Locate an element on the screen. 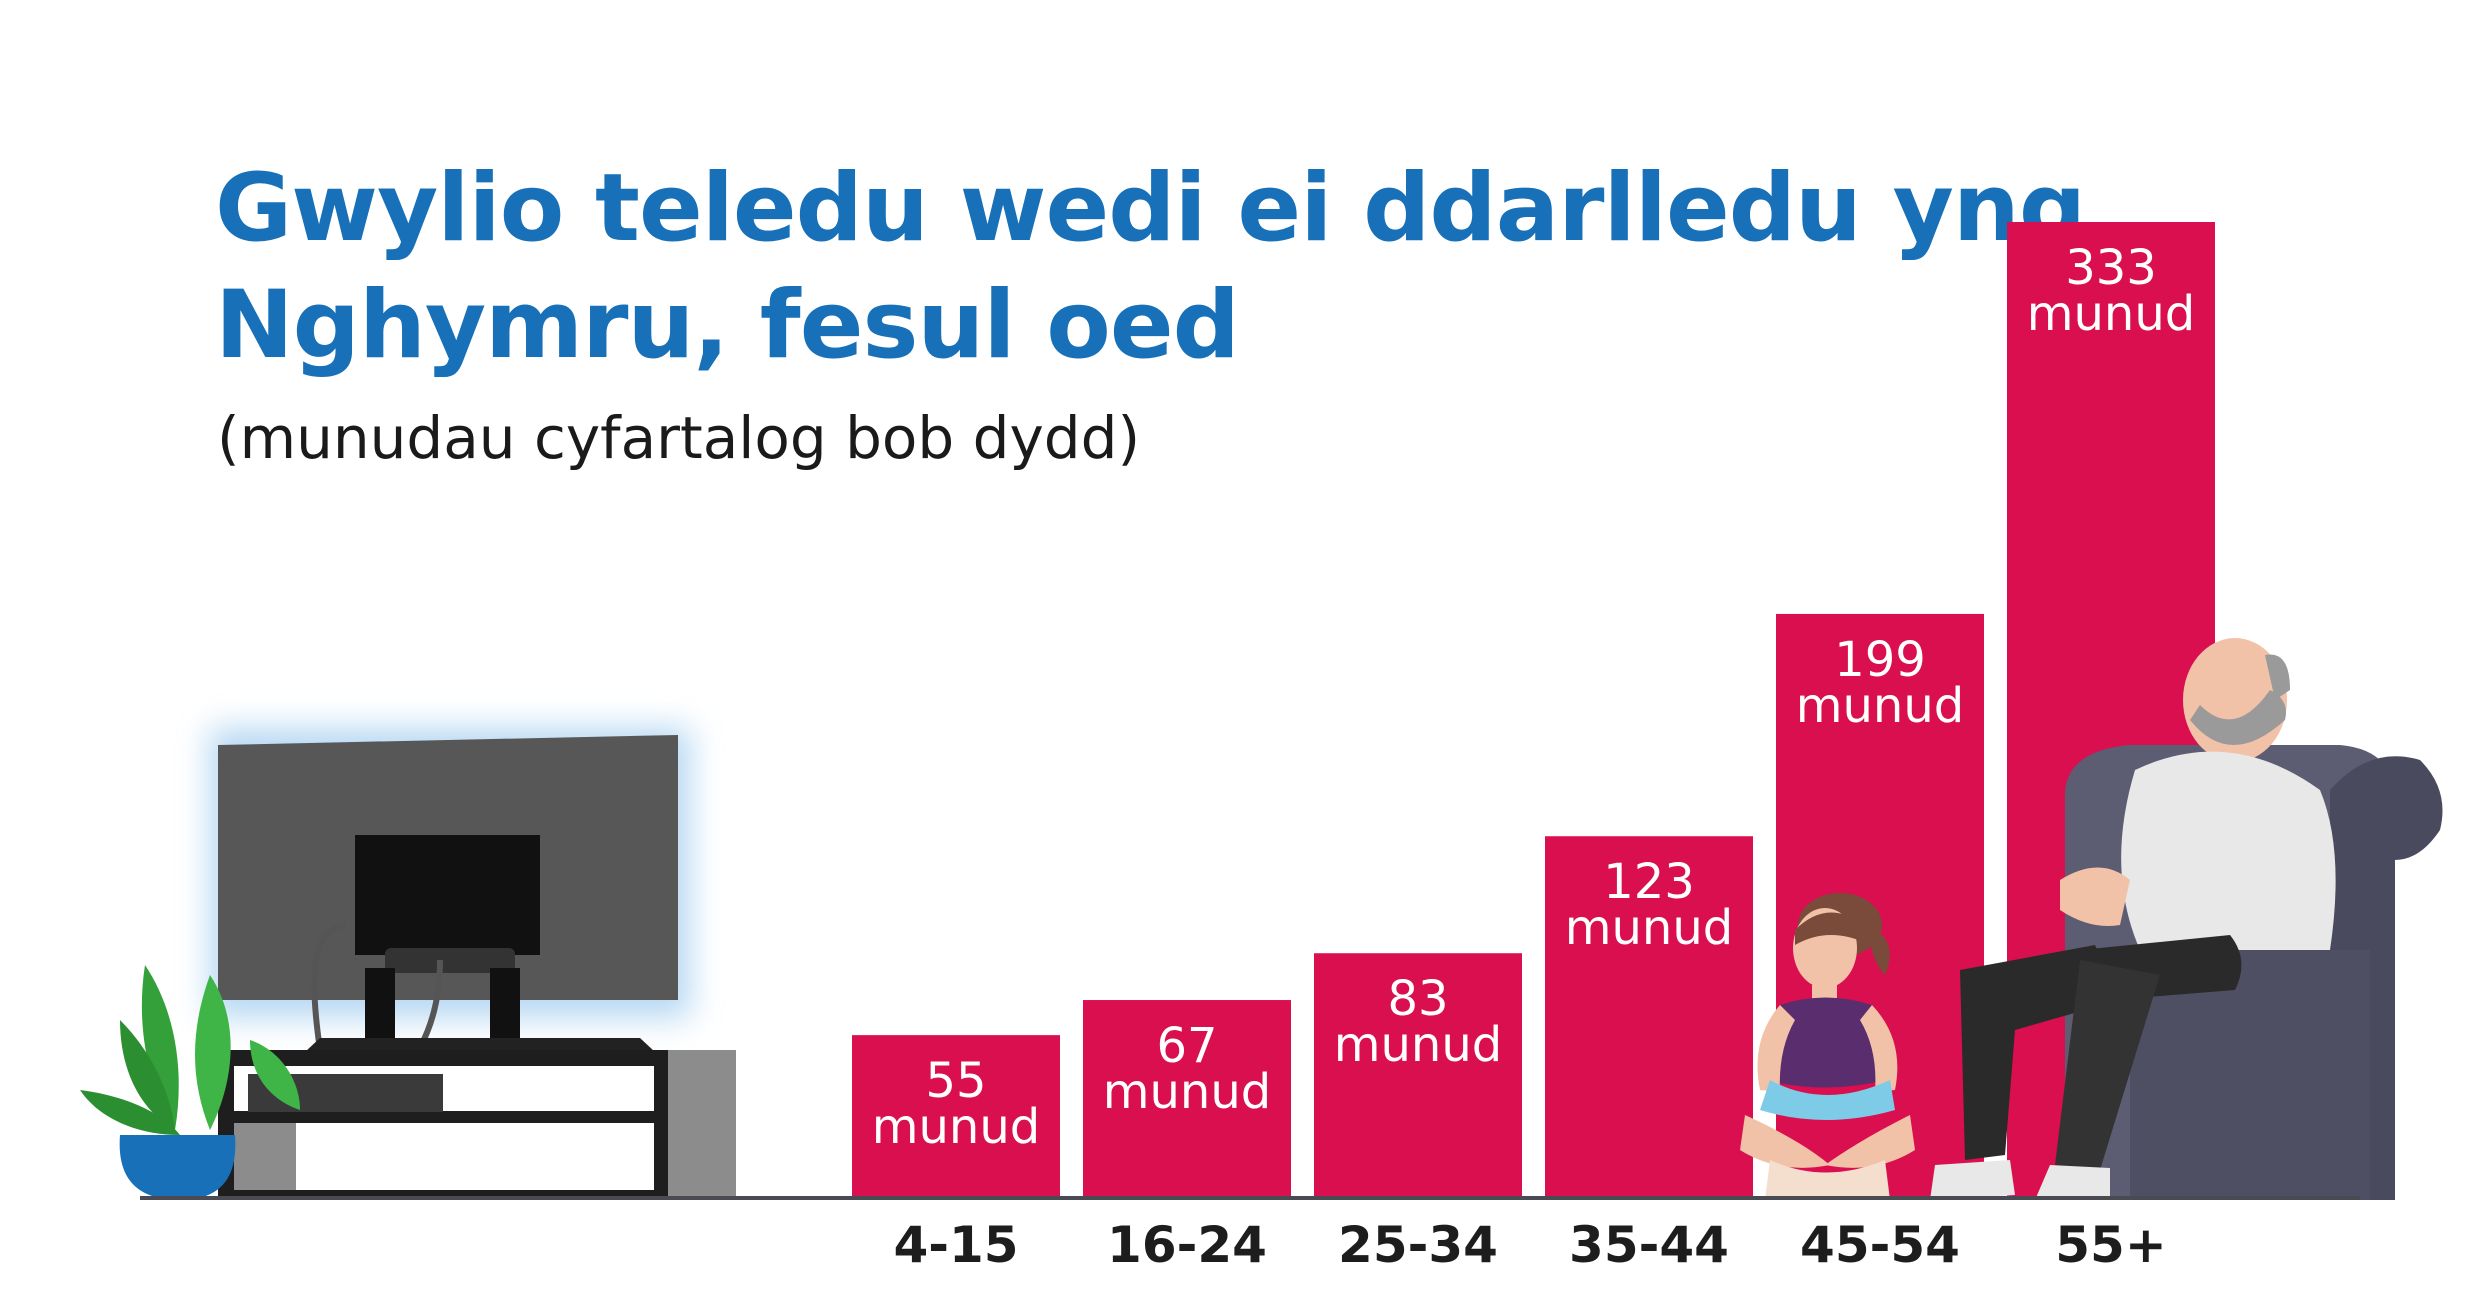 The width and height of the screenshot is (2481, 1300). girl-illustration is located at coordinates (1827, 1046).